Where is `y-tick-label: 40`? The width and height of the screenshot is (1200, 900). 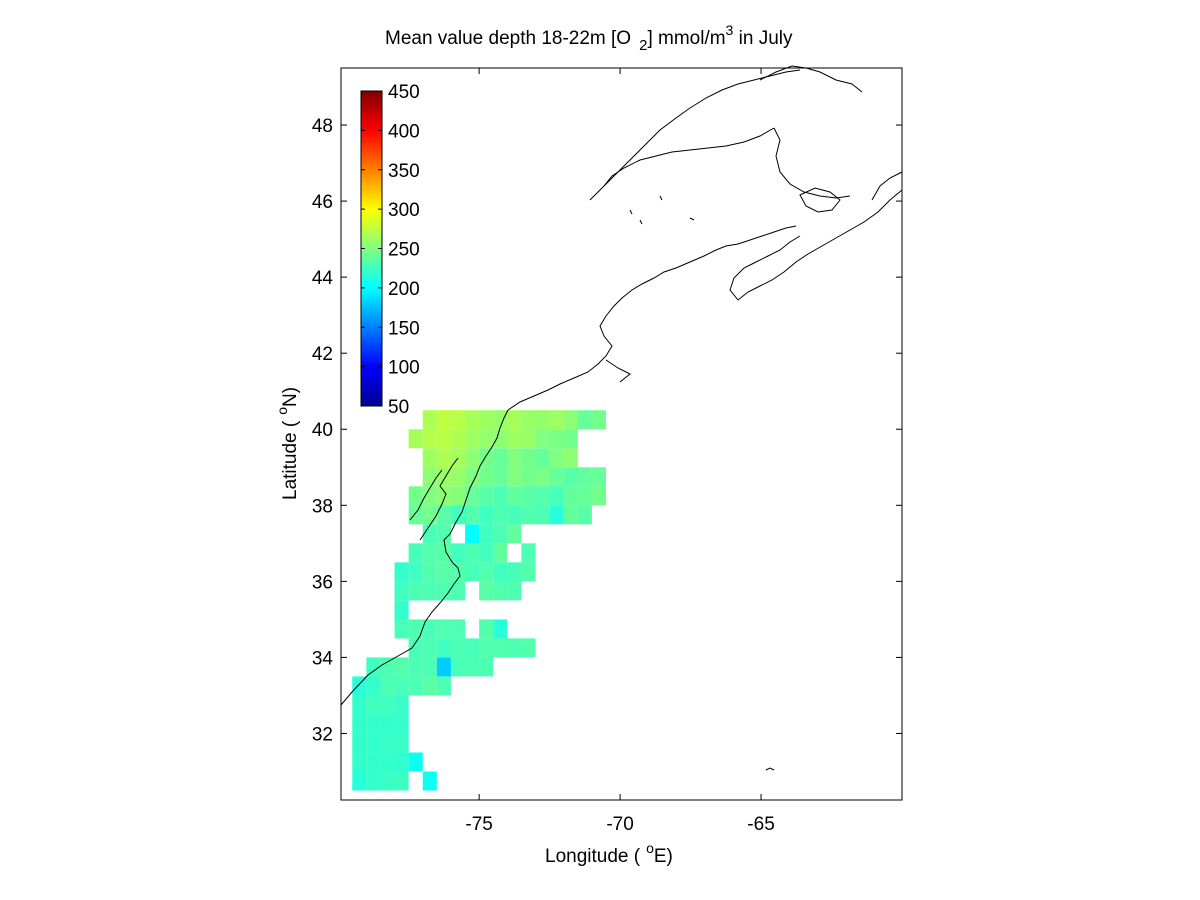 y-tick-label: 40 is located at coordinates (322, 430).